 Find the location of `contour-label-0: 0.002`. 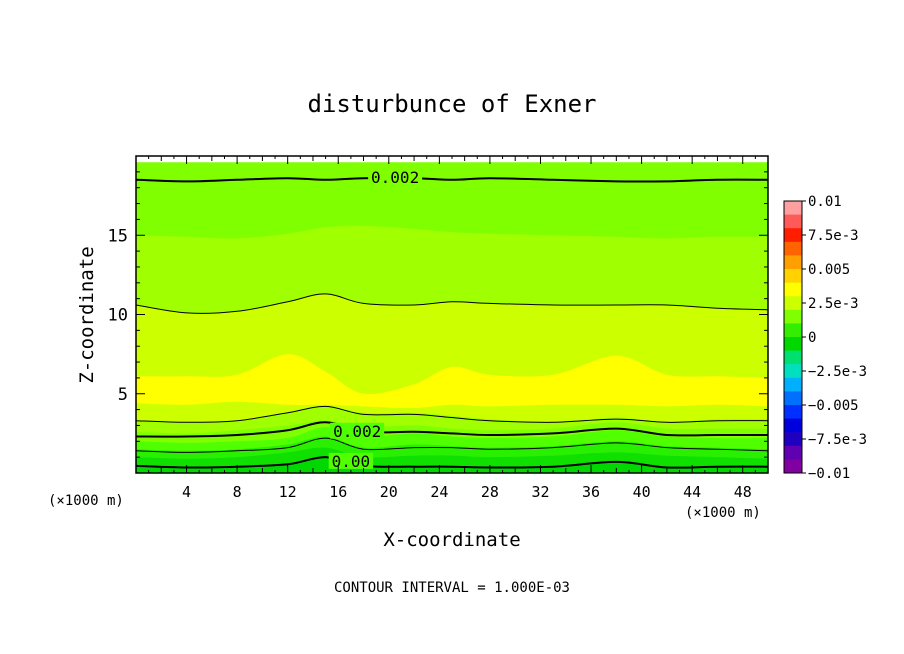

contour-label-0: 0.002 is located at coordinates (395, 177).